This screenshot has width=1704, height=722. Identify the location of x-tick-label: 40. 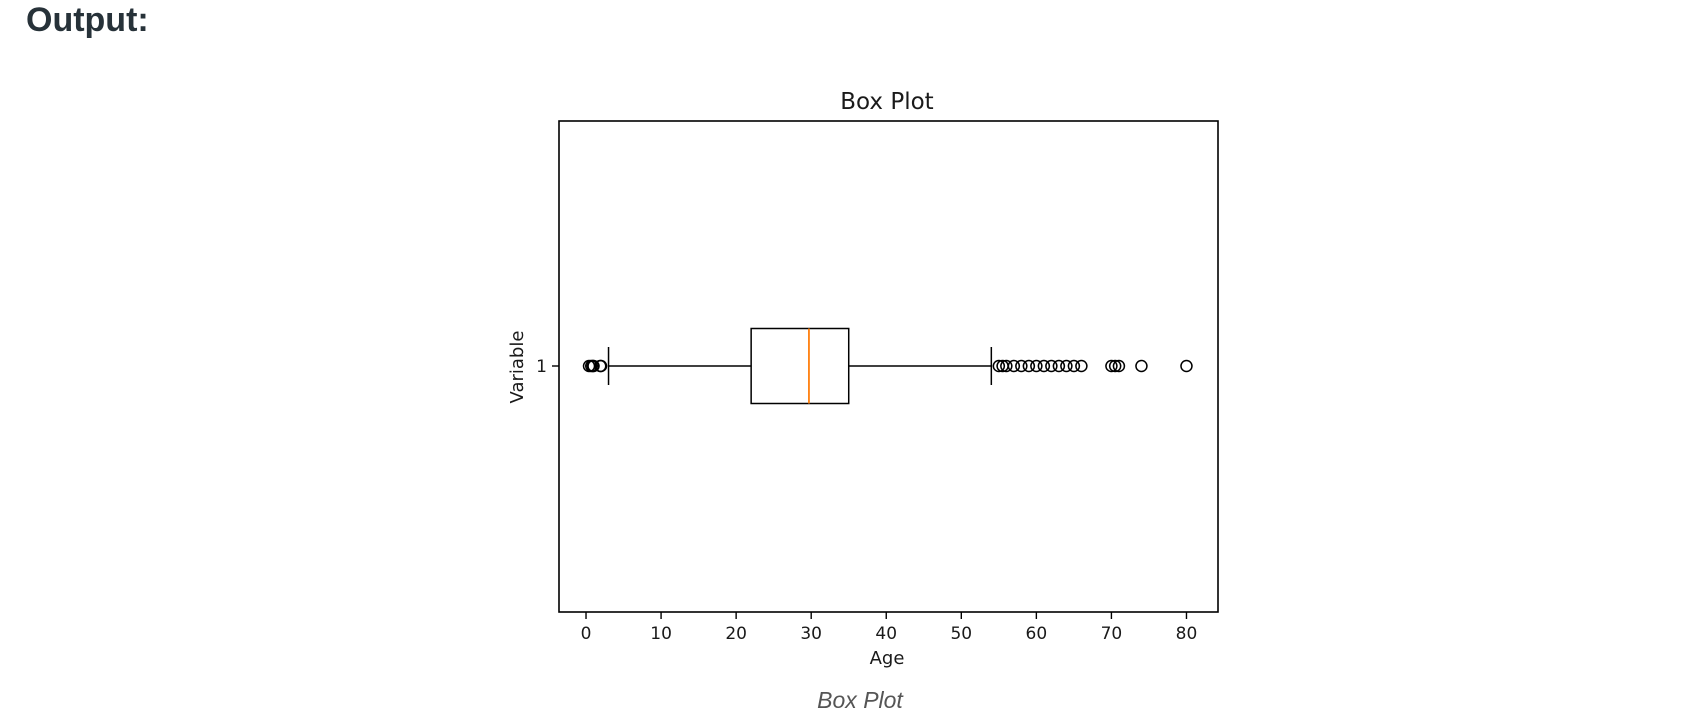
(886, 634).